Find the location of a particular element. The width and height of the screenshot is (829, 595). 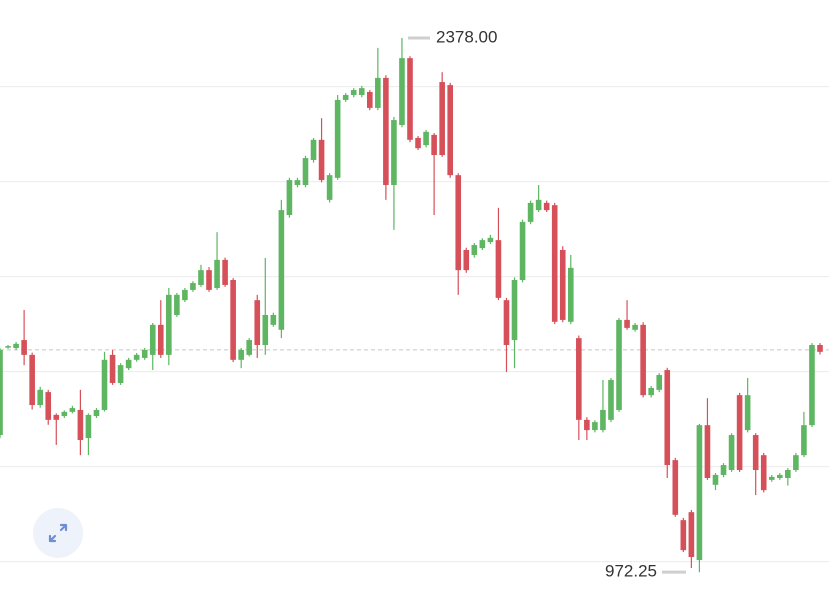

expand-icon is located at coordinates (58, 533).